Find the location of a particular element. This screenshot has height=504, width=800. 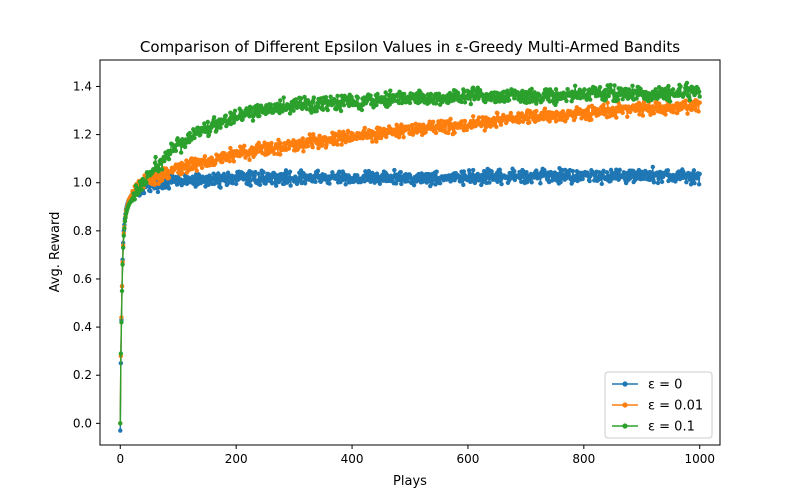

legend-label: ε = 0.01 is located at coordinates (675, 406).